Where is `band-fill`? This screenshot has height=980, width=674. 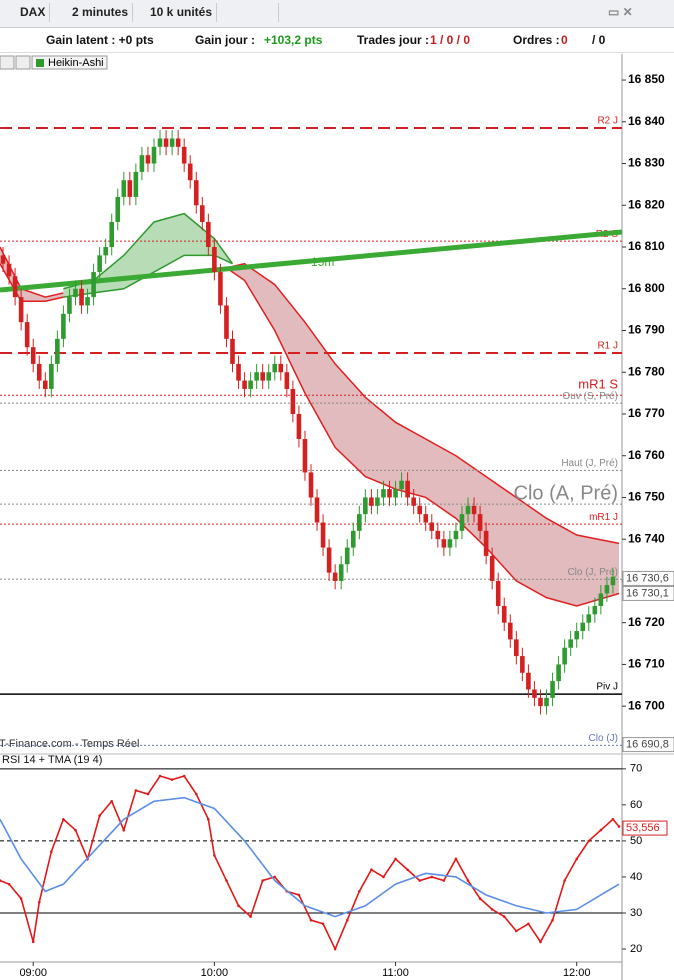
band-fill is located at coordinates (148, 255).